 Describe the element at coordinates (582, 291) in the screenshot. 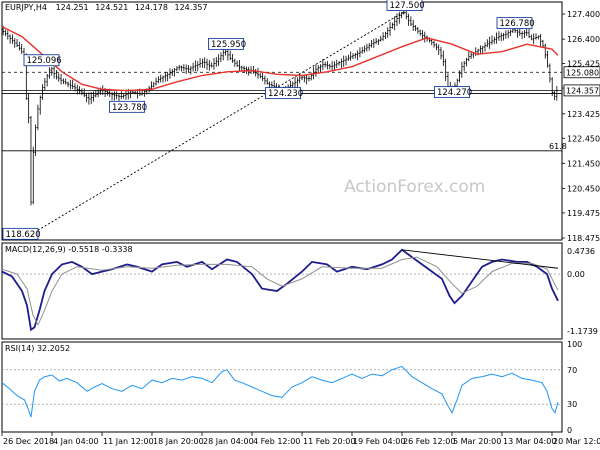

I see `macd-axis: 0.4736 0.00 -1.1739` at that location.